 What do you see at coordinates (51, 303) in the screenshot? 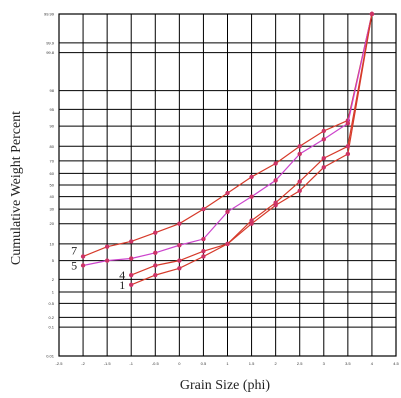
I see `y-tick-label: 0.5` at bounding box center [51, 303].